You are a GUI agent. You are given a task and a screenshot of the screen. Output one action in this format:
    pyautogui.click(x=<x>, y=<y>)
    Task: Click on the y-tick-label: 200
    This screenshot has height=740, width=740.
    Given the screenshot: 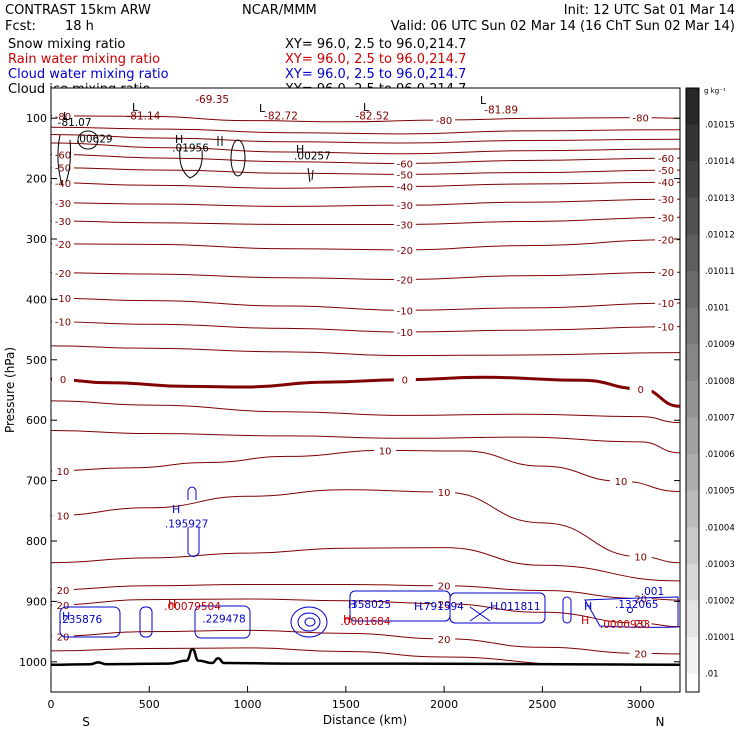 What is the action you would take?
    pyautogui.click(x=36, y=179)
    